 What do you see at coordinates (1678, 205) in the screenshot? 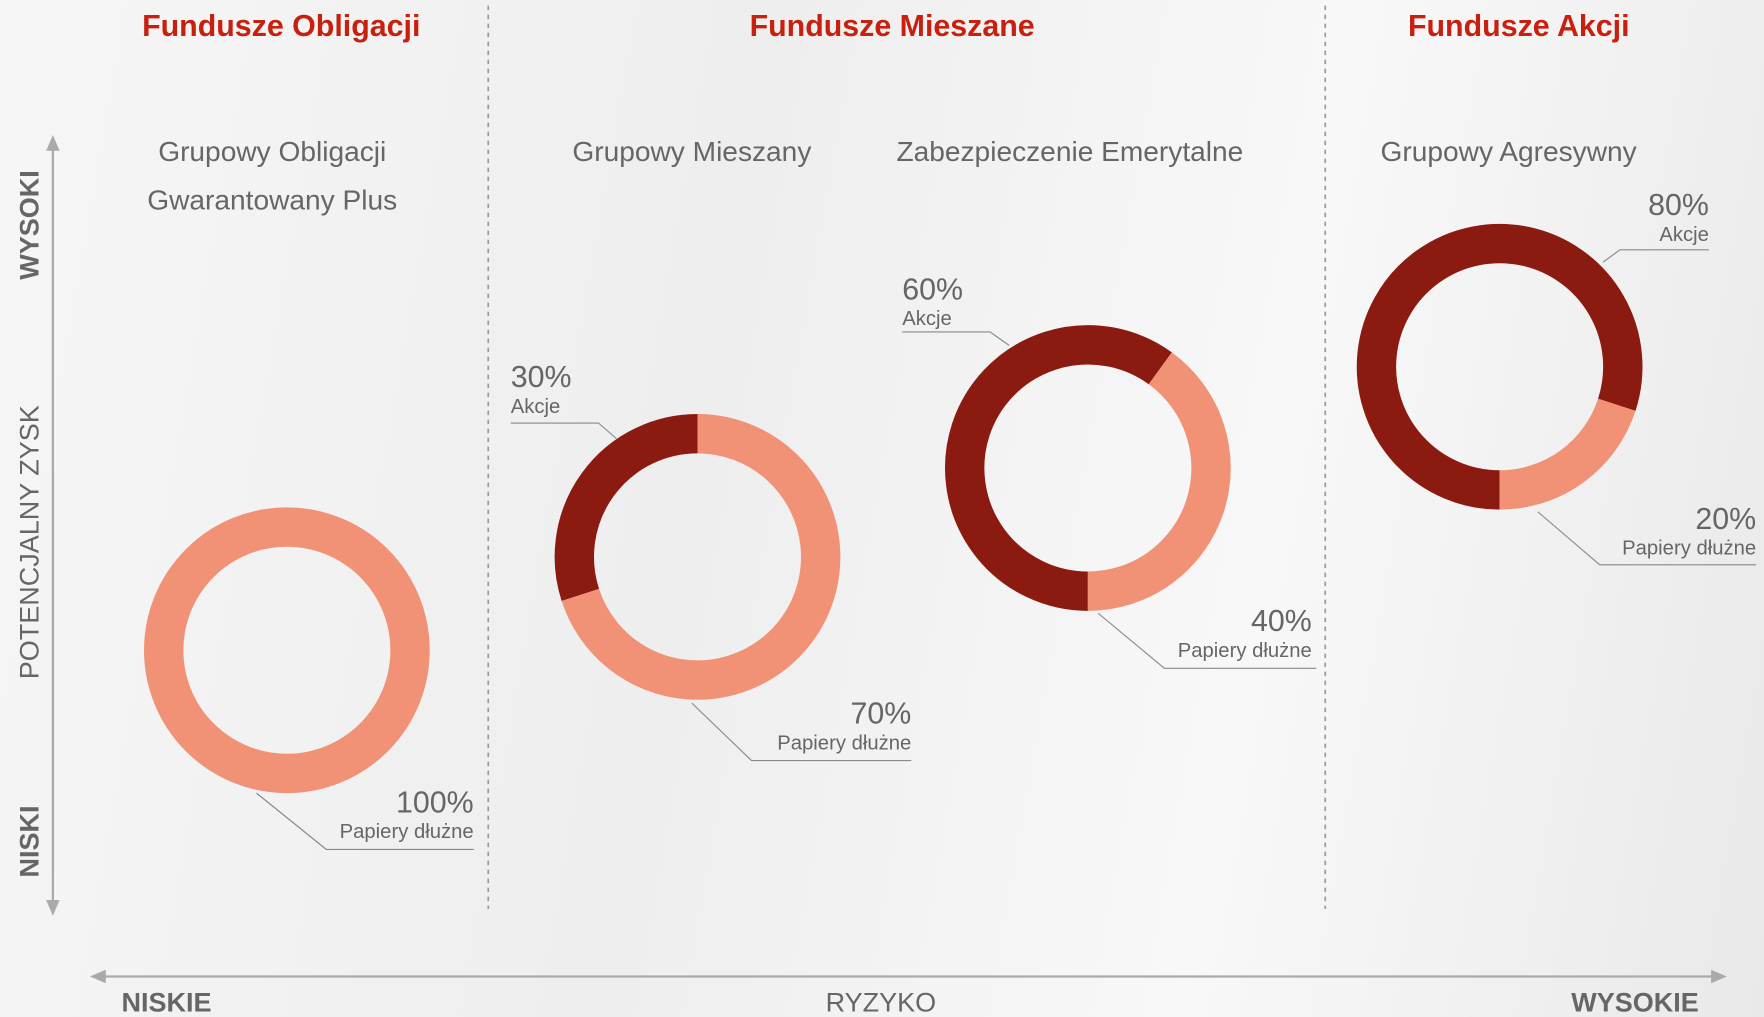
I see `value-label: 80%` at bounding box center [1678, 205].